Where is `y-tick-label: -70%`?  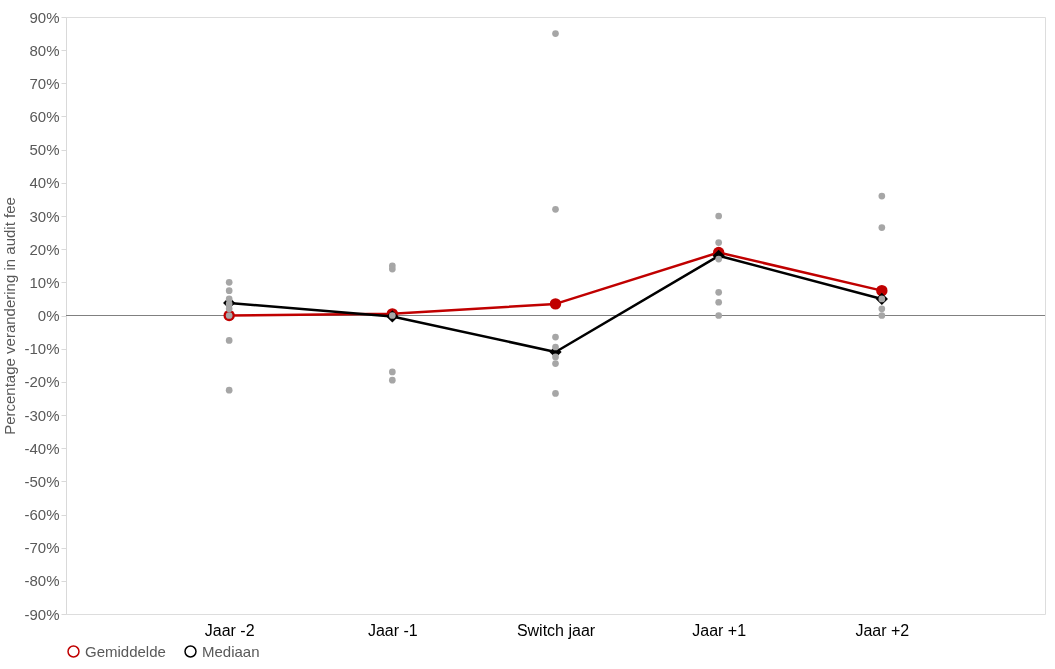
y-tick-label: -70% is located at coordinates (42, 548).